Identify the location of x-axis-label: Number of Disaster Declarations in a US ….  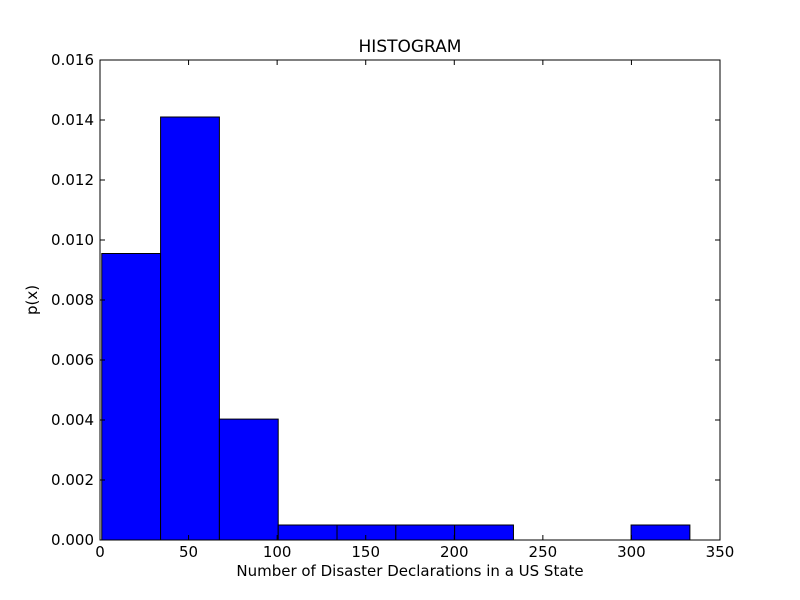
(409, 571).